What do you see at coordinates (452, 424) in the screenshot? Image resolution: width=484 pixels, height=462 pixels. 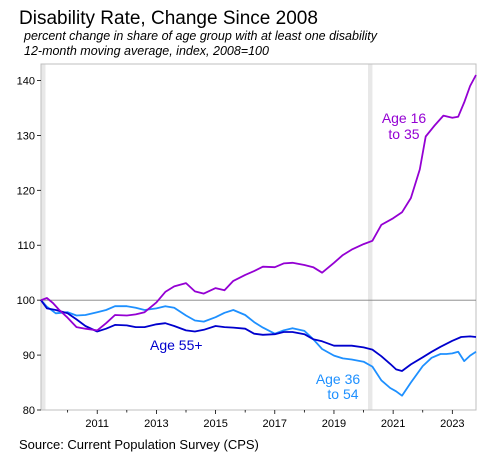 I see `x-tick-label: 2023` at bounding box center [452, 424].